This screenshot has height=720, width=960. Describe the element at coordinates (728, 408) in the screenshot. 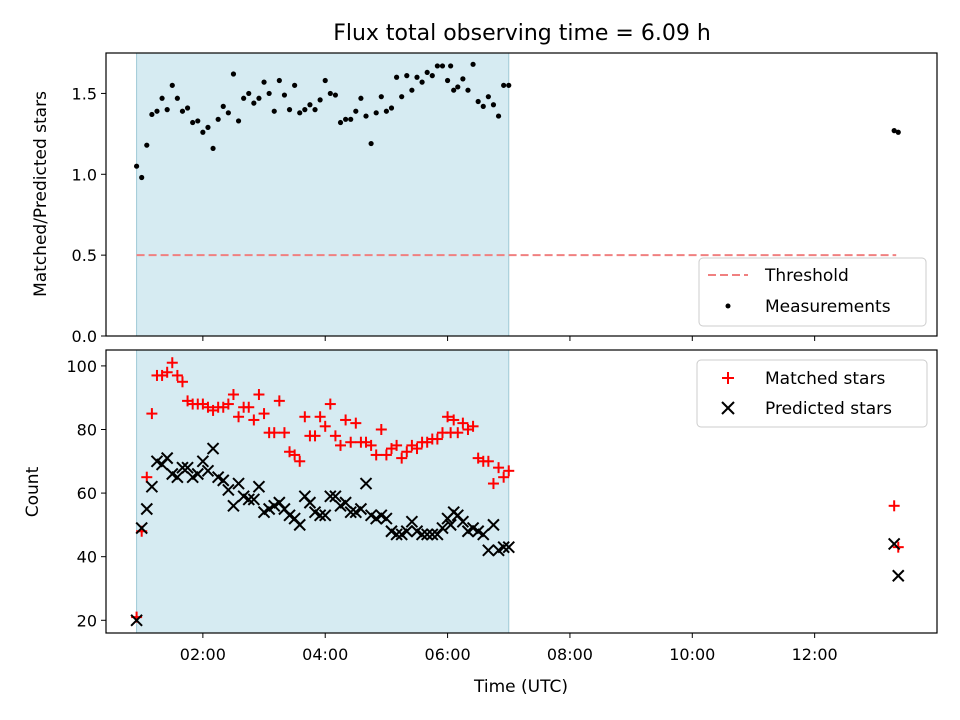

I see `legend-predicted-swatch` at that location.